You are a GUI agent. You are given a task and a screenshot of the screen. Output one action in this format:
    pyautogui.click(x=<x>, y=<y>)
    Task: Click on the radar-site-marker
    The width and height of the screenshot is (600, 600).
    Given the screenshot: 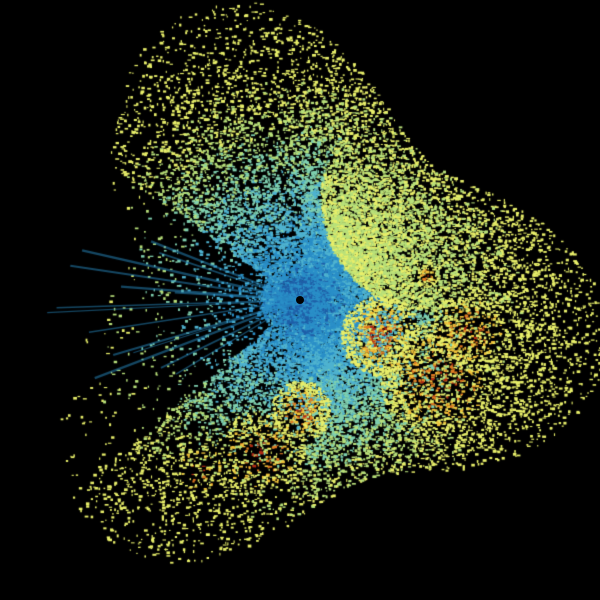 What is the action you would take?
    pyautogui.click(x=300, y=300)
    